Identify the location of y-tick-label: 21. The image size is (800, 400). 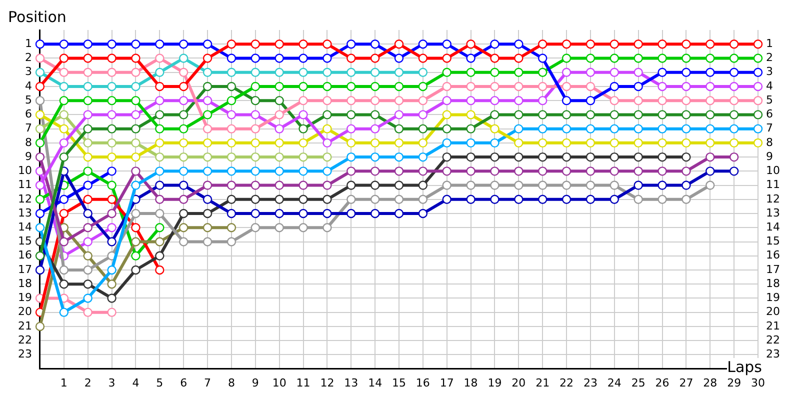
(25, 325).